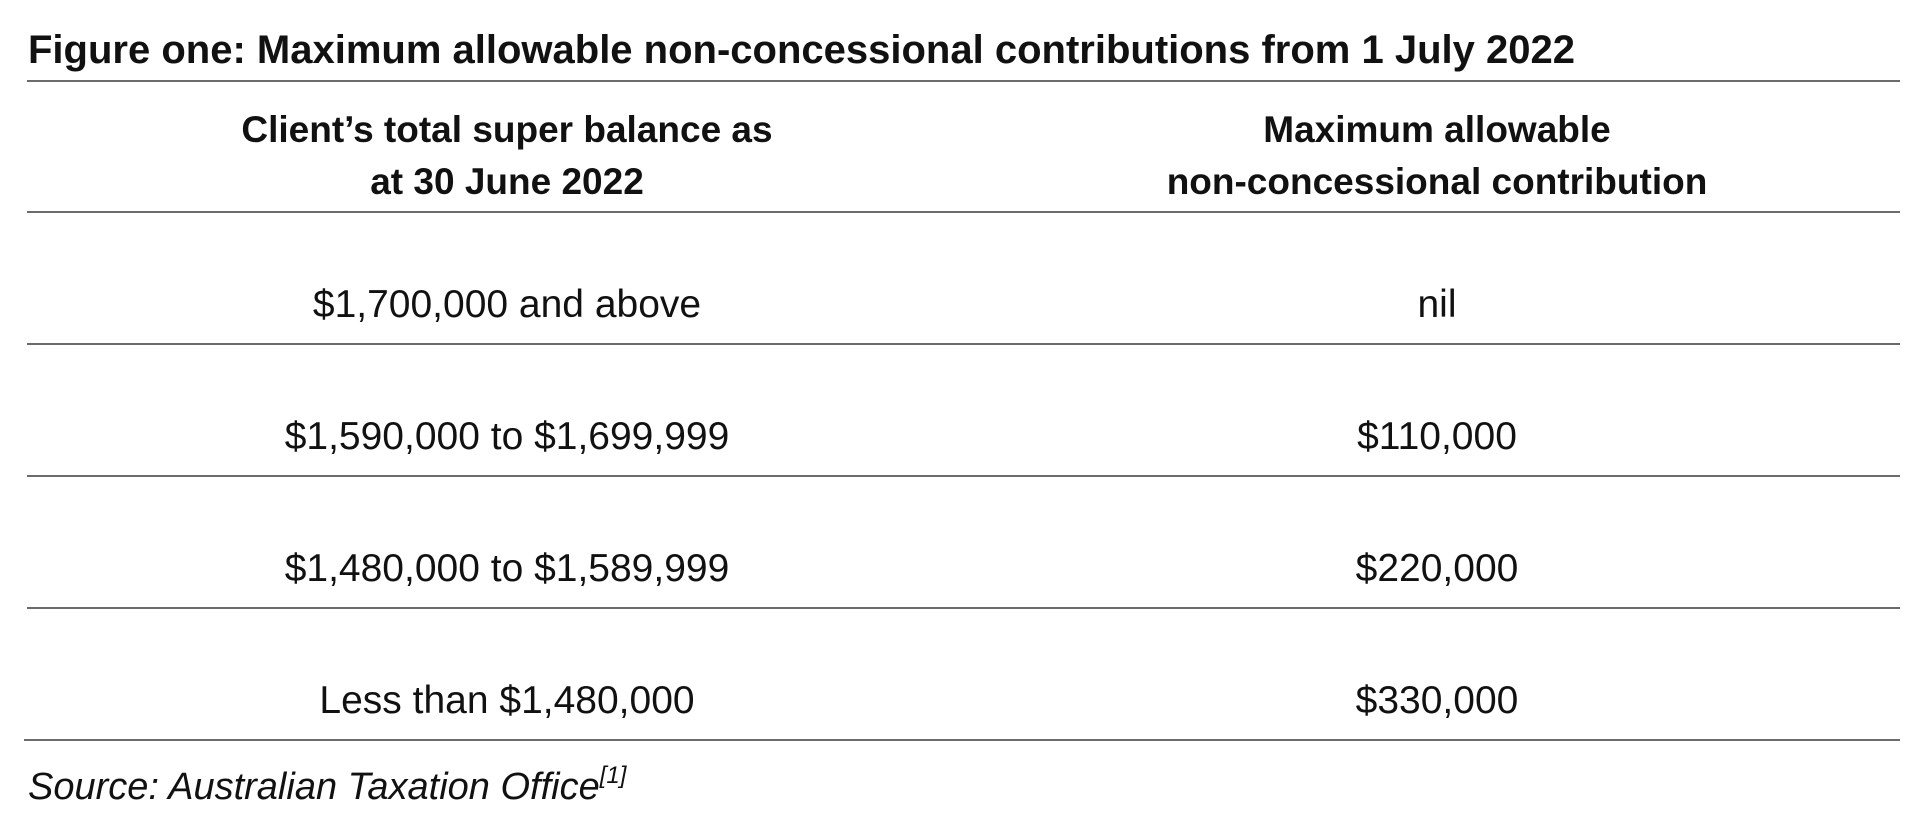  Describe the element at coordinates (507, 129) in the screenshot. I see `balance-header-line-1: Client’s total super balance as` at that location.